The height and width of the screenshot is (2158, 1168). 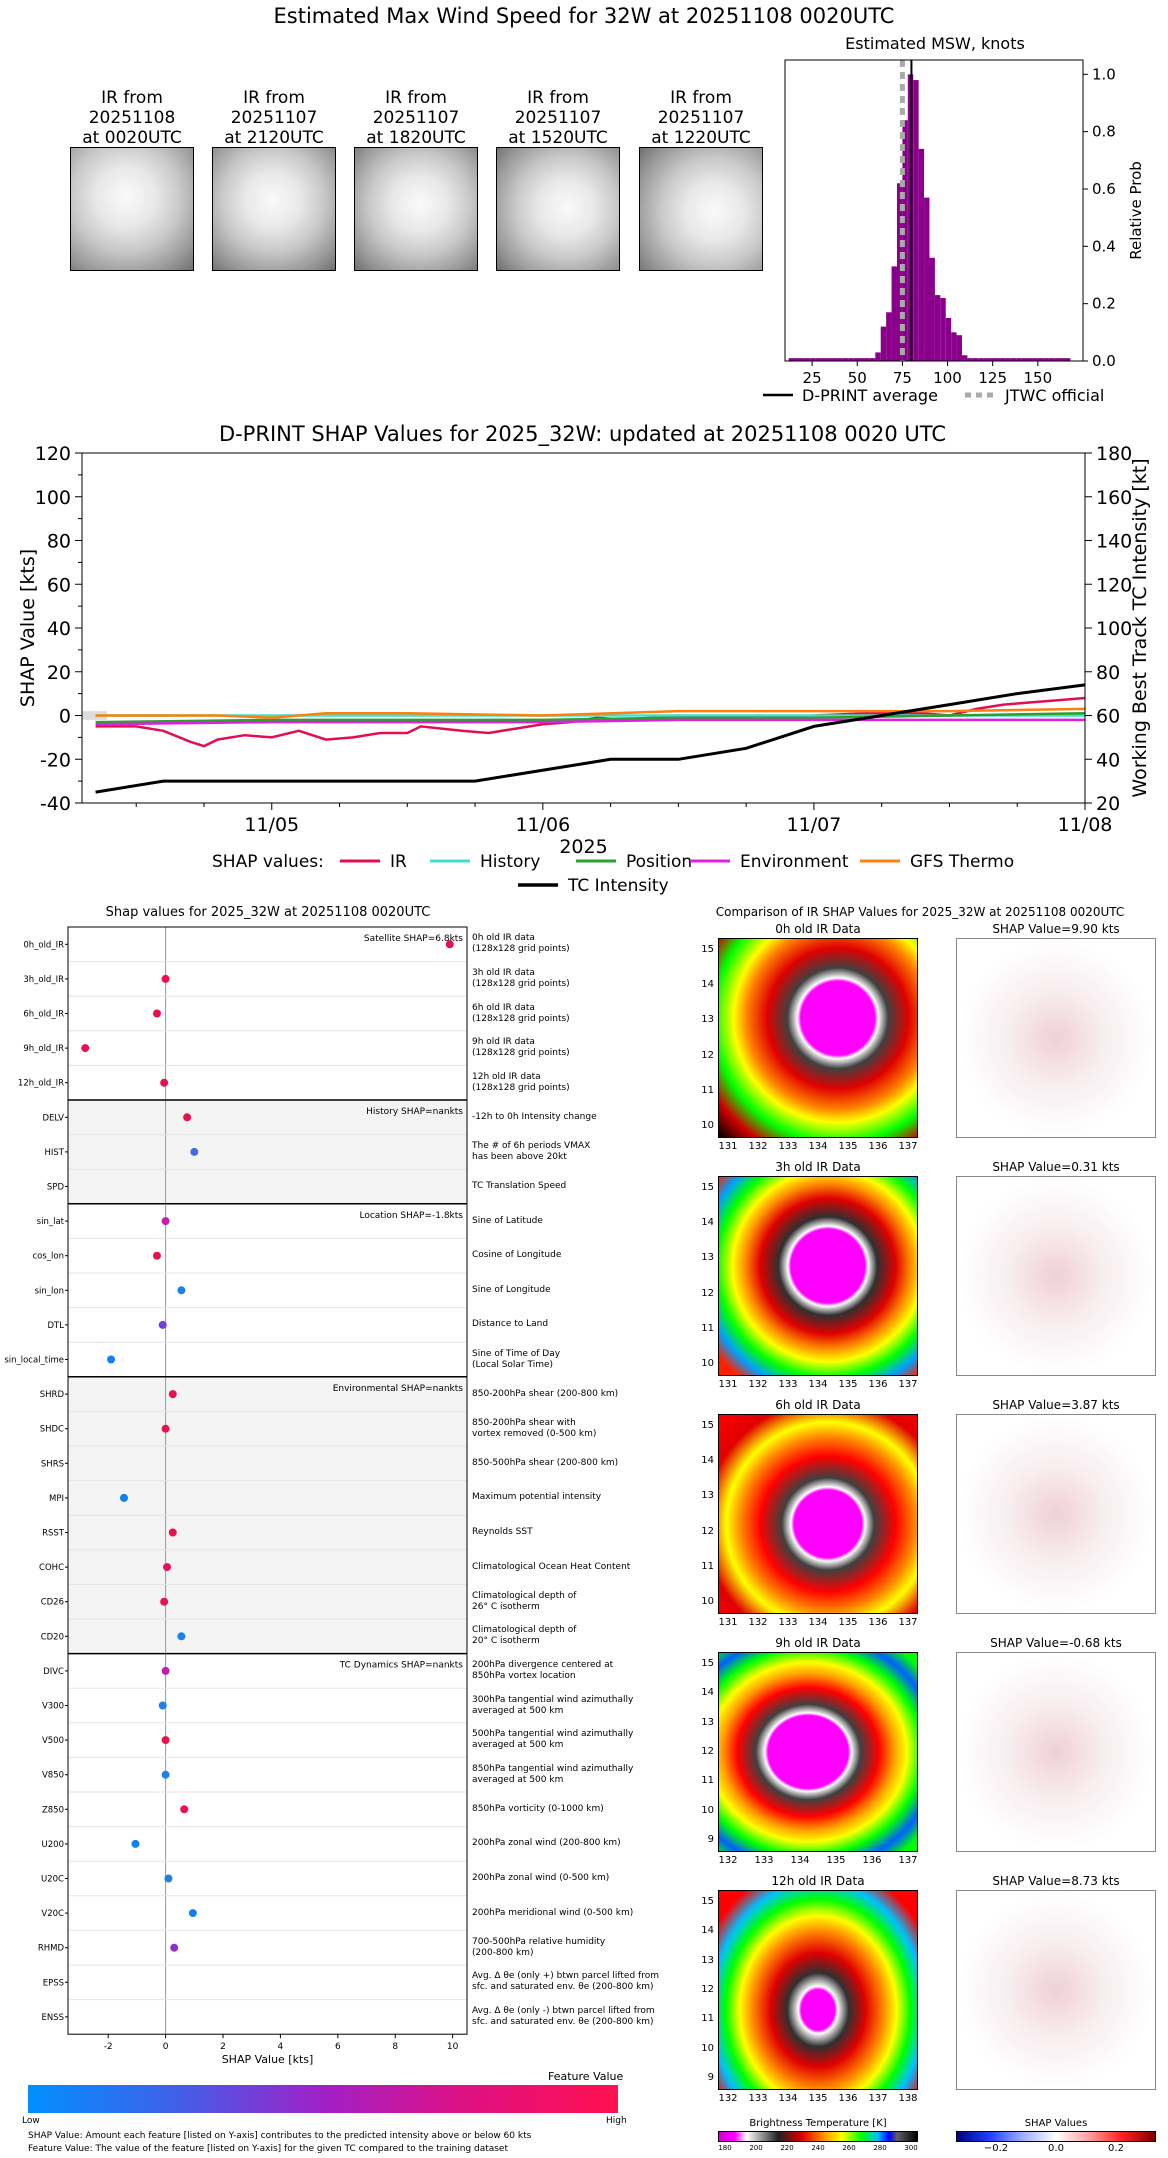 What do you see at coordinates (1054, 395) in the screenshot?
I see `legend-jtwc-label: JTWC official` at bounding box center [1054, 395].